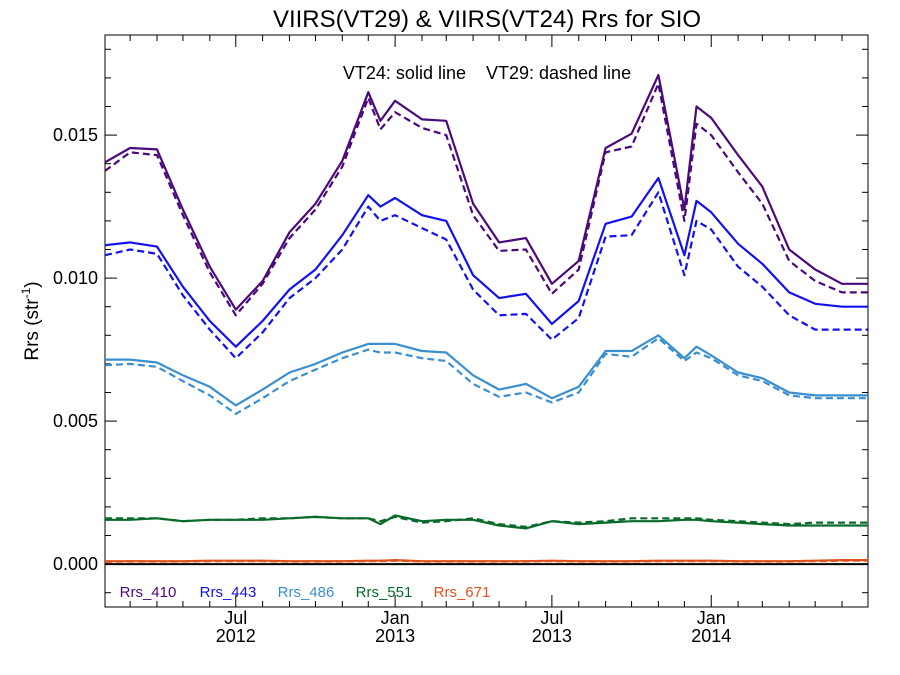 The height and width of the screenshot is (675, 900). What do you see at coordinates (32, 329) in the screenshot?
I see `y-axis-label-text: Rrs (str` at bounding box center [32, 329].